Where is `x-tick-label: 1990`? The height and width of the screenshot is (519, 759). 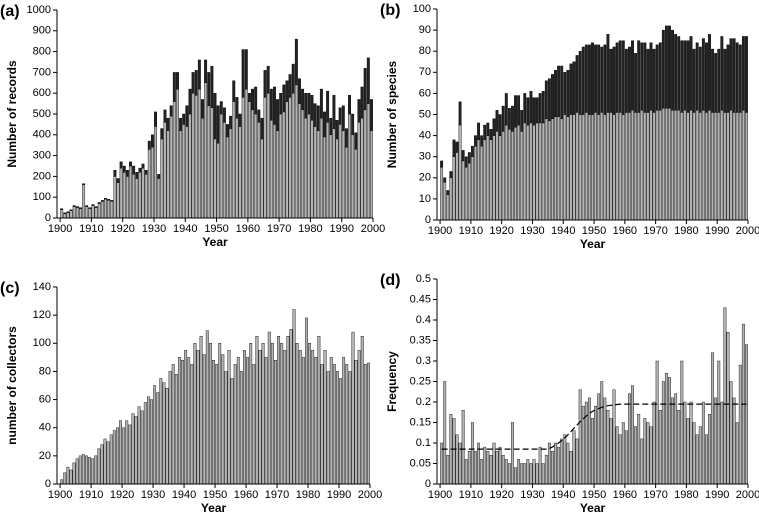
x-tick-label: 1990 is located at coordinates (339, 495).